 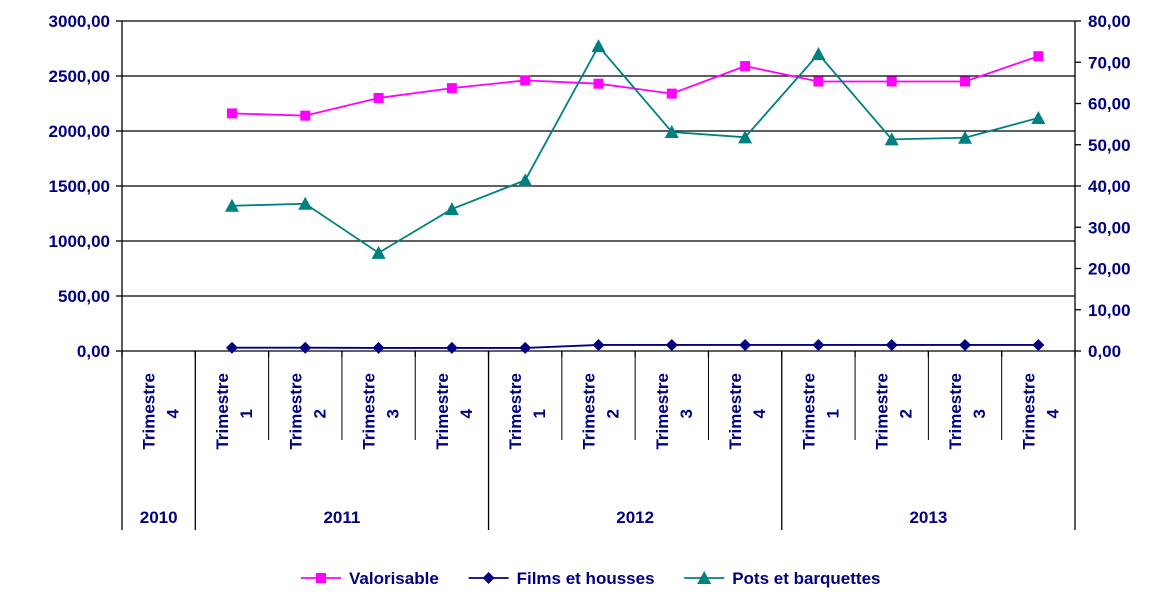 What do you see at coordinates (488, 578) in the screenshot?
I see `legend-marker-films-et-housses` at bounding box center [488, 578].